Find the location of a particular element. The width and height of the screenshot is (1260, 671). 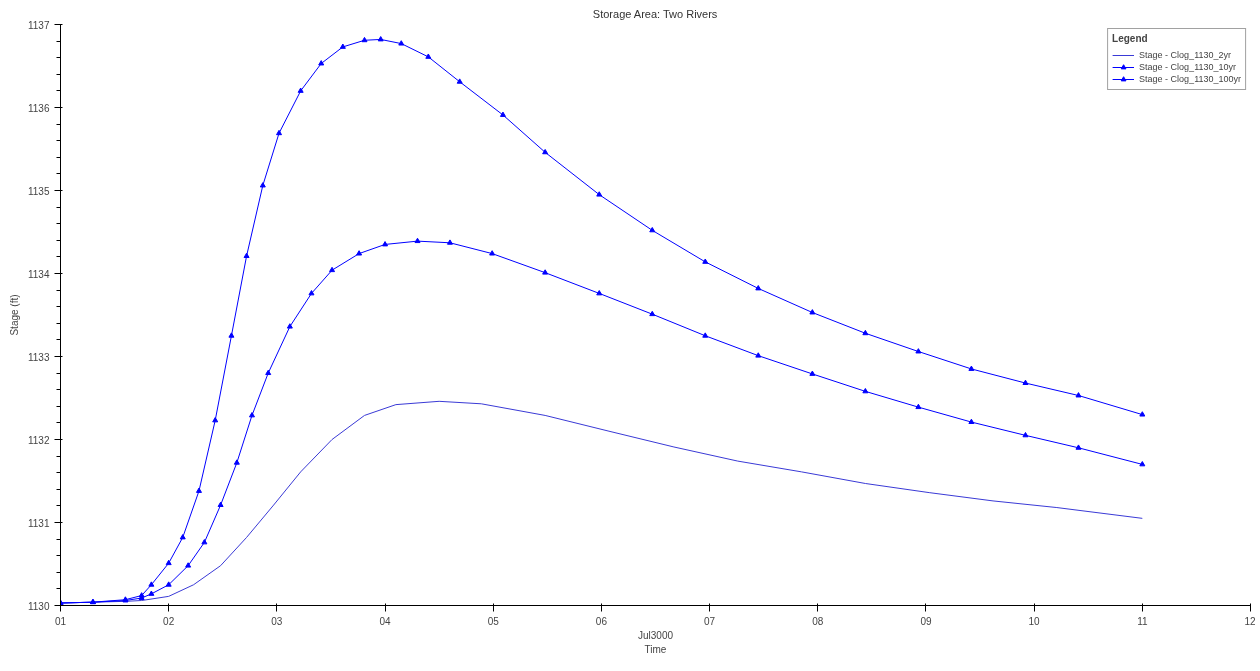

y-tick-label: 1137 is located at coordinates (39, 25).